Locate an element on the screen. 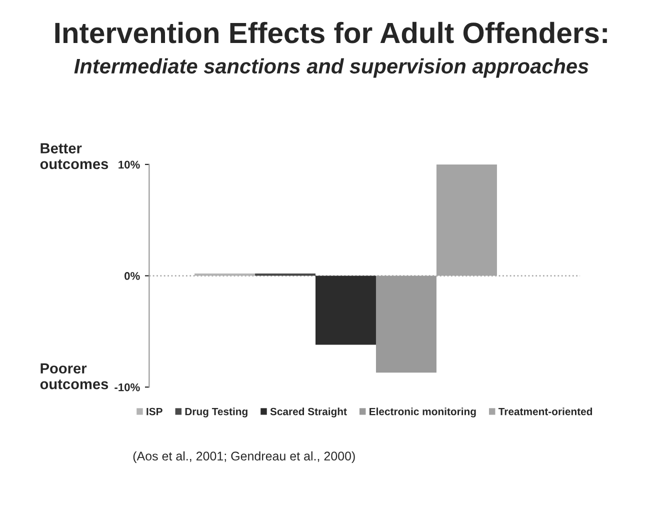 This screenshot has height=506, width=663. text: (Aos et al., 2001; Gendreau et al., 2000) is located at coordinates (244, 457).